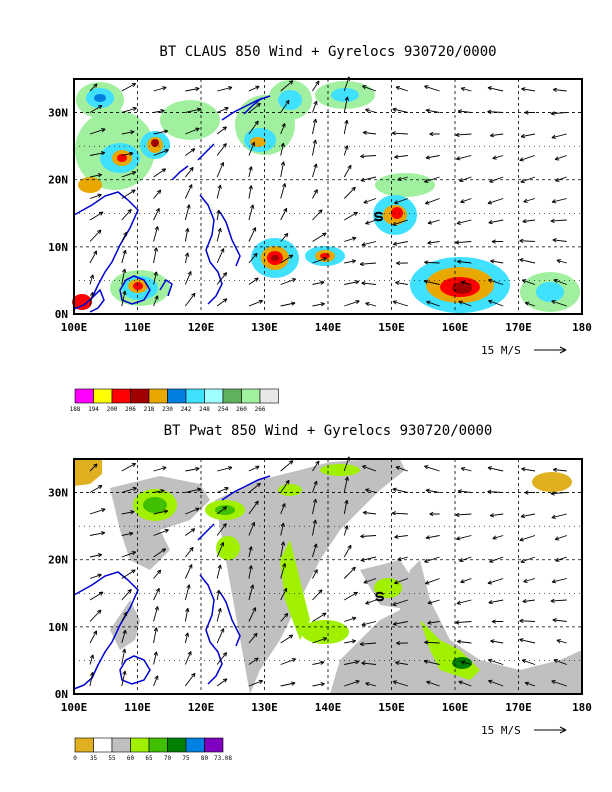  What do you see at coordinates (327, 52) in the screenshot?
I see `top-map-title: BT CLAUS 850 Wind + Gyrelocs 930720/0000` at bounding box center [327, 52].